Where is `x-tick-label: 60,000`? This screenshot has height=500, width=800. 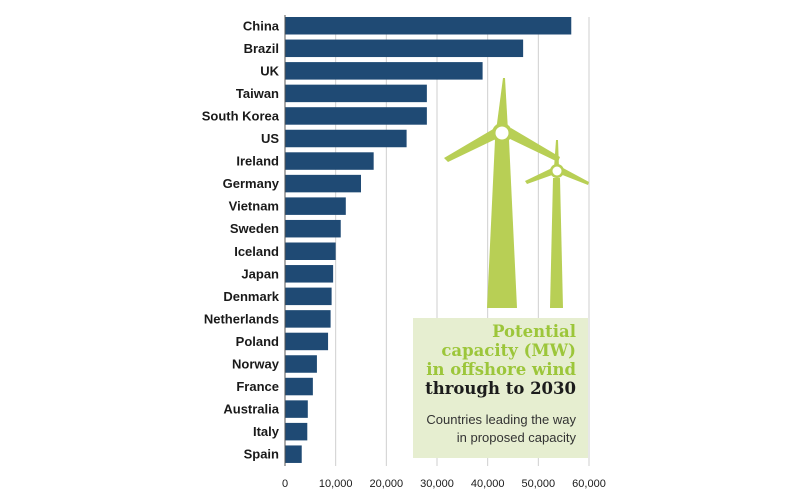 x-tick-label: 60,000 is located at coordinates (589, 484).